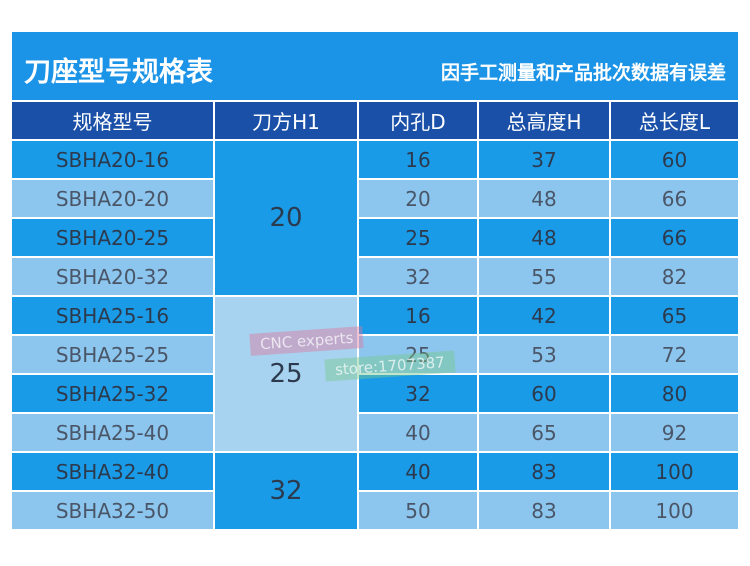 The height and width of the screenshot is (566, 750). I want to click on value-cell: 55, so click(544, 276).